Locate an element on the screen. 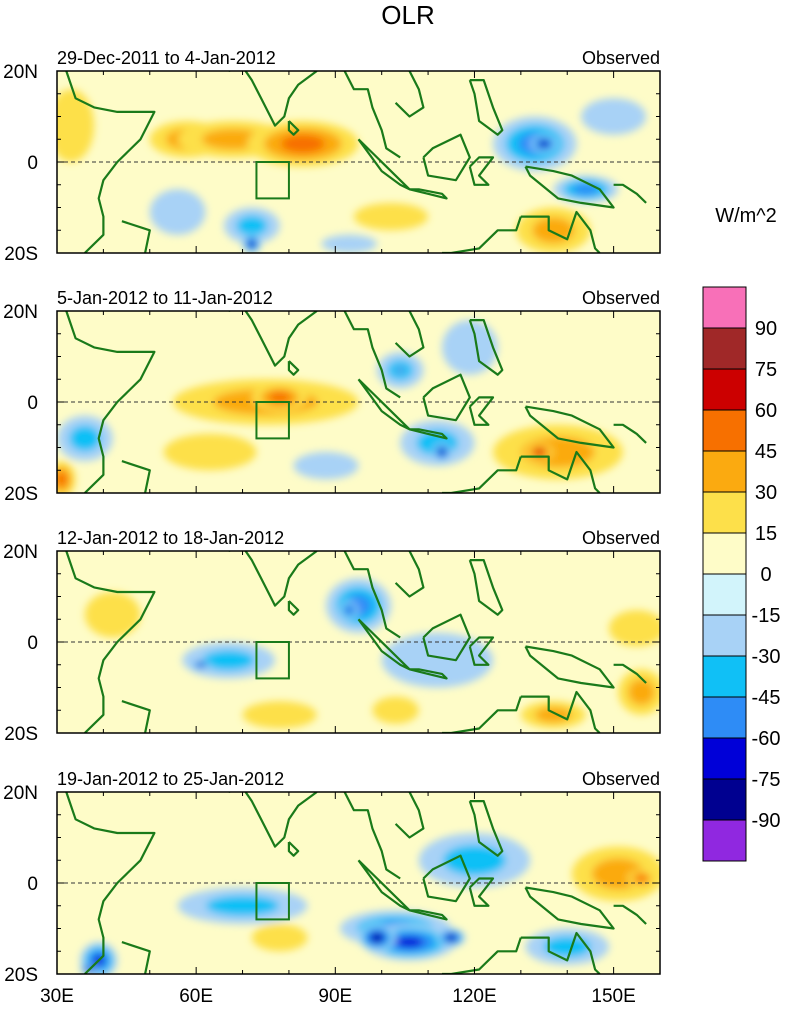  colorbar-label: 60 is located at coordinates (766, 411).